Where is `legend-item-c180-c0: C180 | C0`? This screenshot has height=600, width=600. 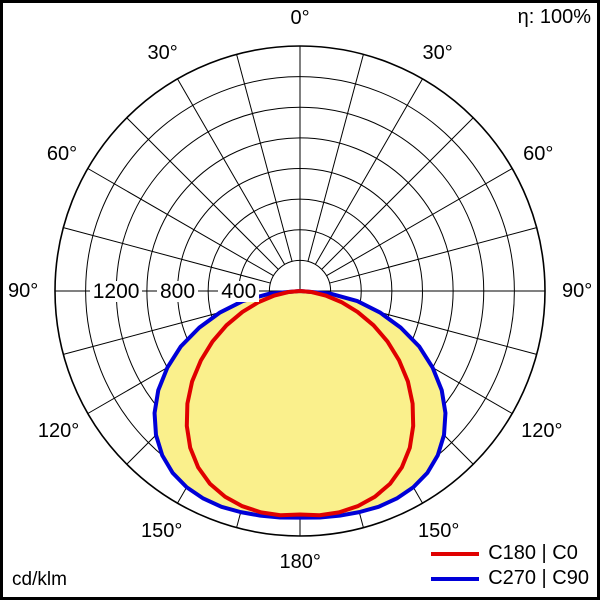 legend-item-c180-c0: C180 | C0 is located at coordinates (510, 553).